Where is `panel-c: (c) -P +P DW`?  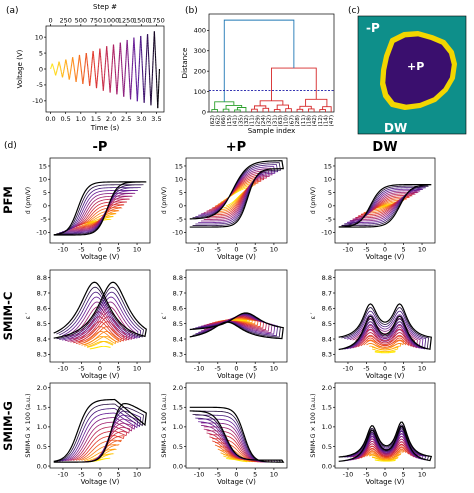
panel-c: (c) -P +P DW is located at coordinates (407, 70).